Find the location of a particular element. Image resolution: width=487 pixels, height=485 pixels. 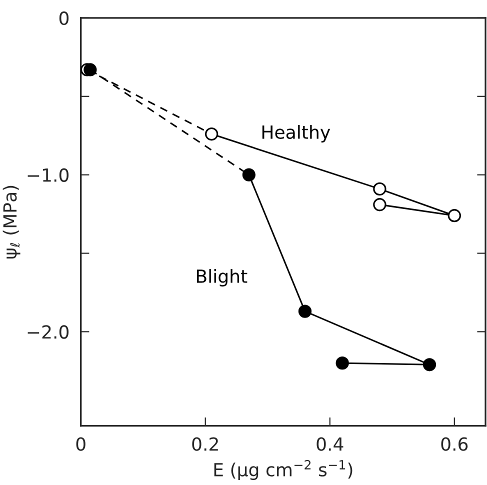

y-tick-label: 0 is located at coordinates (64, 18).